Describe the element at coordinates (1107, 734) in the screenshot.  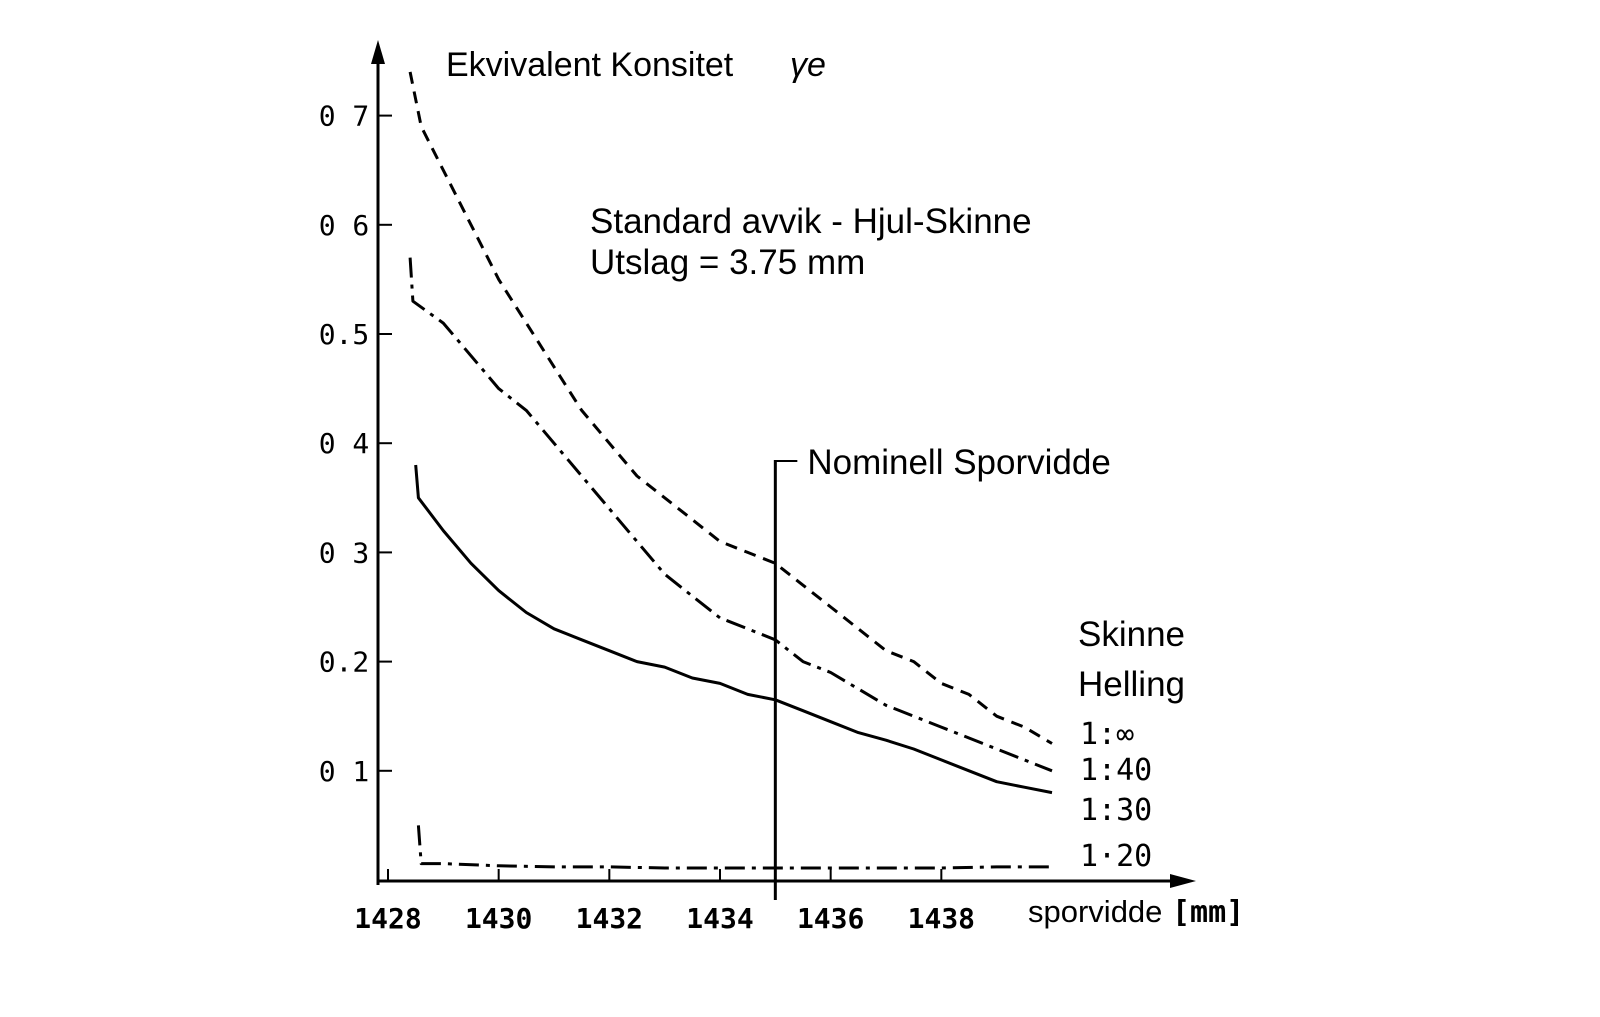
I see `legend-entry-1: 1:∞` at that location.